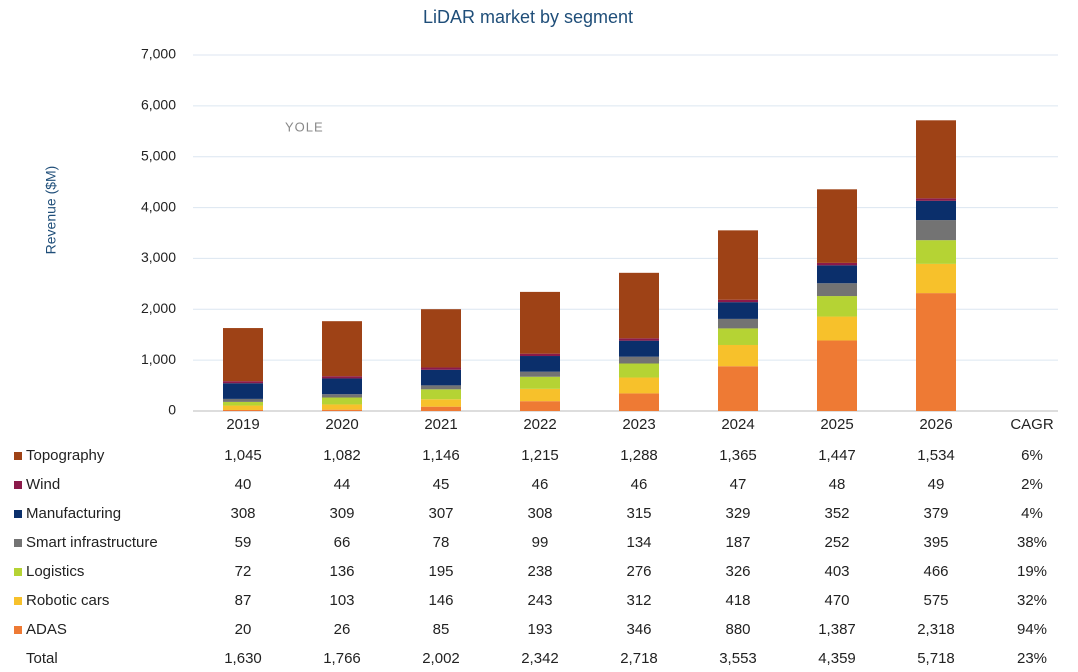 Image resolution: width=1078 pixels, height=672 pixels. What do you see at coordinates (528, 17) in the screenshot?
I see `chart-title: LiDAR market by segment` at bounding box center [528, 17].